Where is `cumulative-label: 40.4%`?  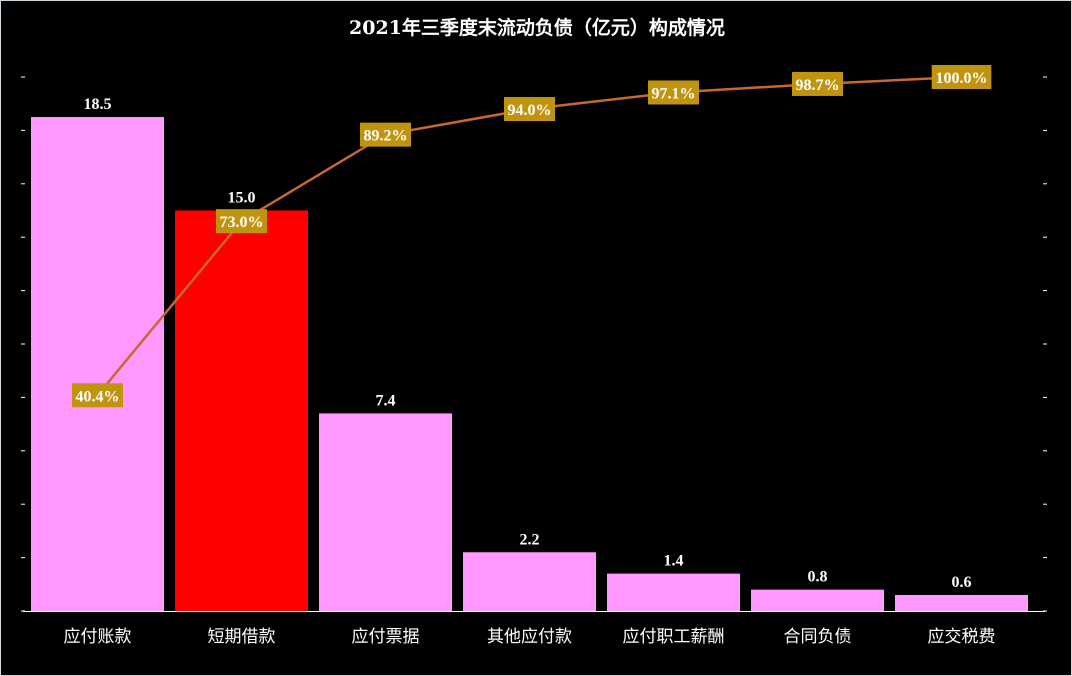 cumulative-label: 40.4% is located at coordinates (98, 396).